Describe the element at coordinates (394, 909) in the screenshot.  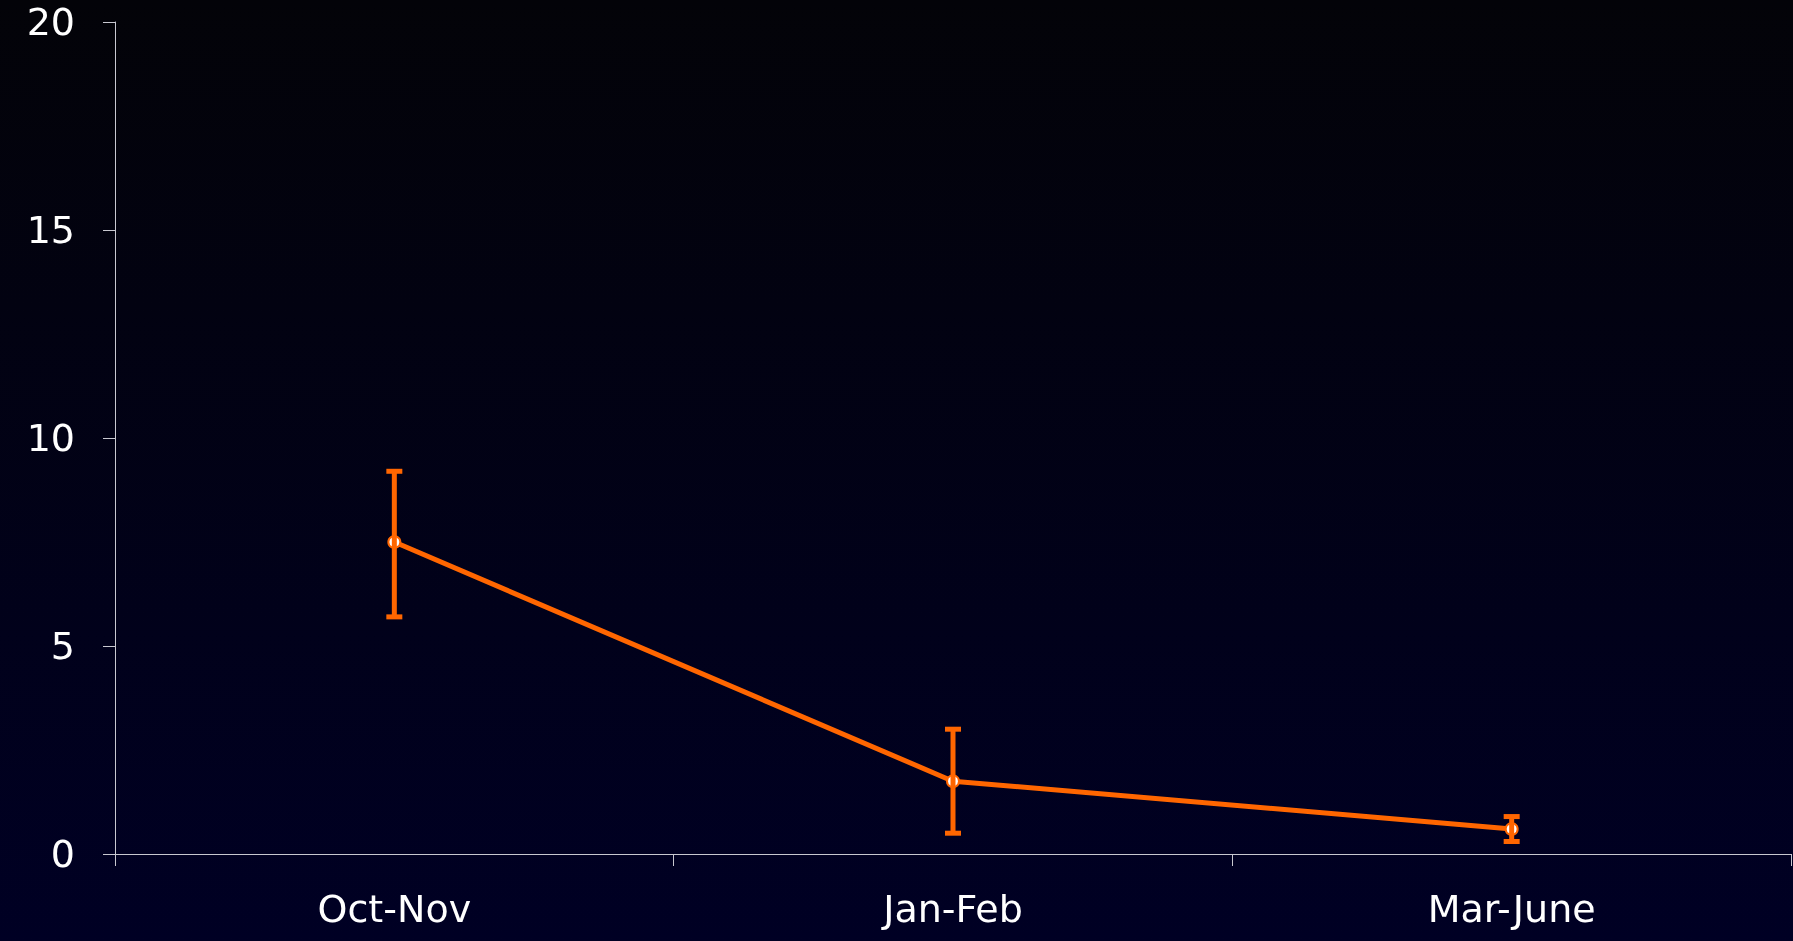
I see `x-tick-label: Oct-Nov` at that location.